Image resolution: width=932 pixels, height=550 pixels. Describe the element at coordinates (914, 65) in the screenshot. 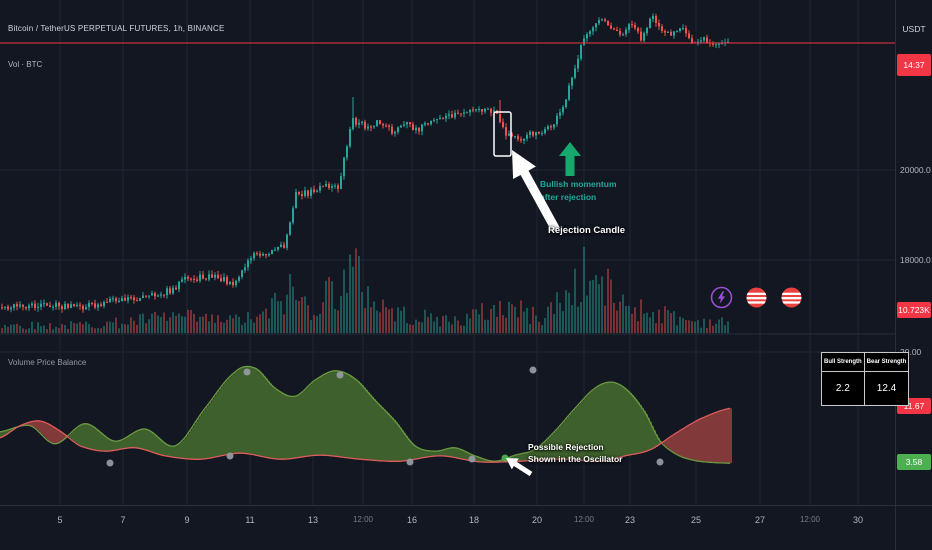

I see `countdown-badge: 14:37` at that location.